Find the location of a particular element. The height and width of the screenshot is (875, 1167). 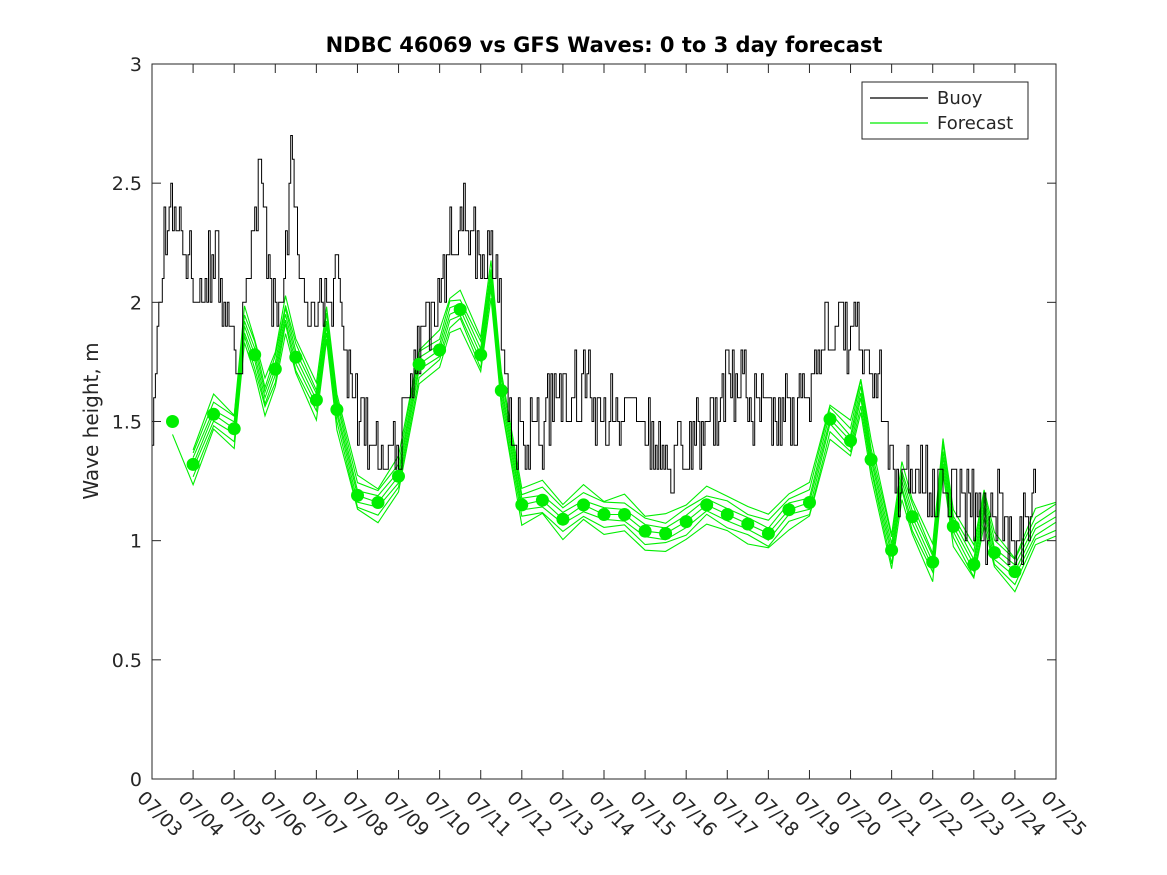

y-tick-label: 1.5 is located at coordinates (127, 423).